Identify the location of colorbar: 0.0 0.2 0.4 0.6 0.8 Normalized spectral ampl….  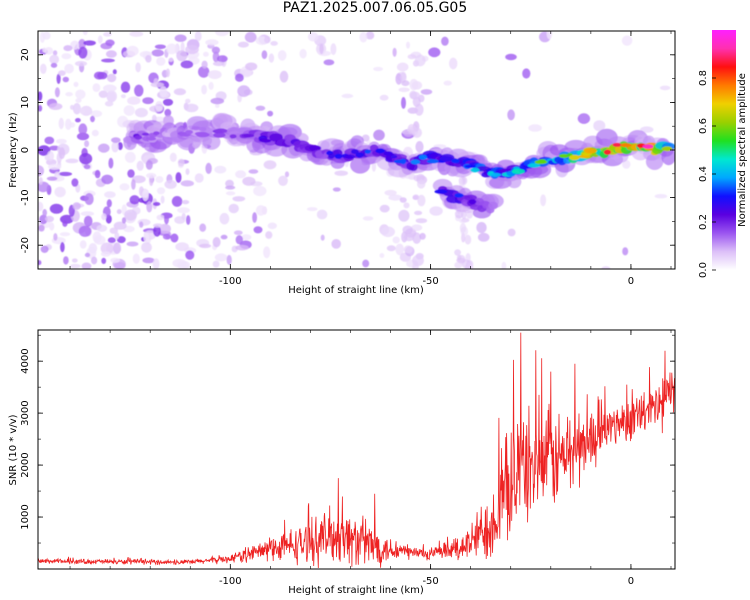
(723, 154).